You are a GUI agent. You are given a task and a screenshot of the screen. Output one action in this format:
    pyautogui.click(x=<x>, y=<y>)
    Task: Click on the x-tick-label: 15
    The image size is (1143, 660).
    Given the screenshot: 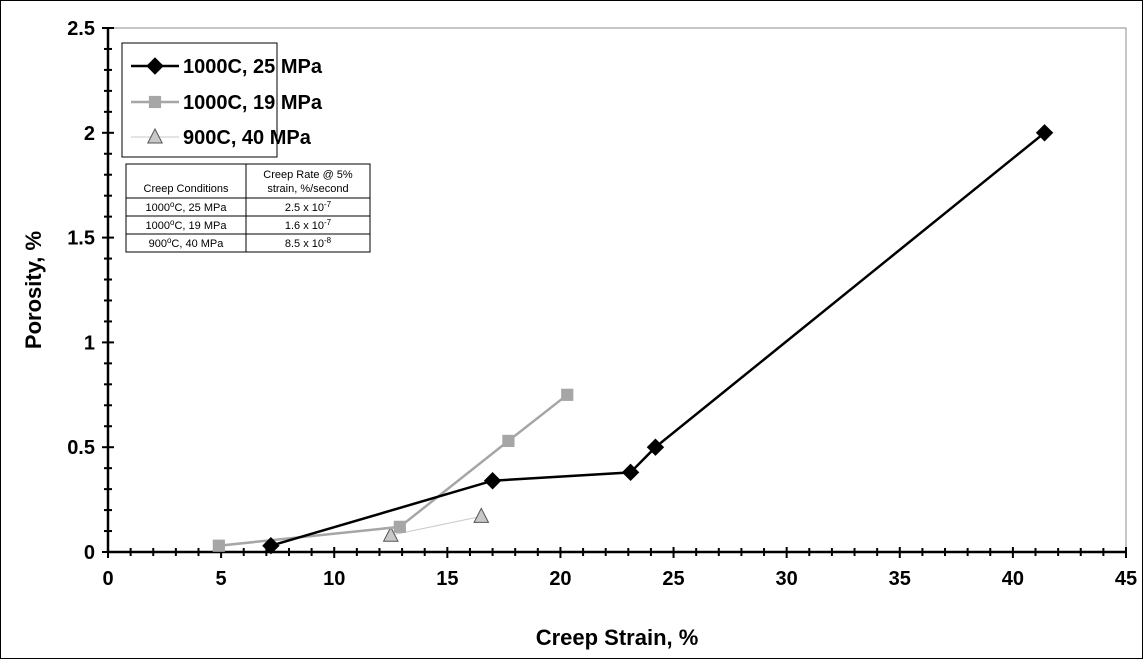 What is the action you would take?
    pyautogui.click(x=447, y=579)
    